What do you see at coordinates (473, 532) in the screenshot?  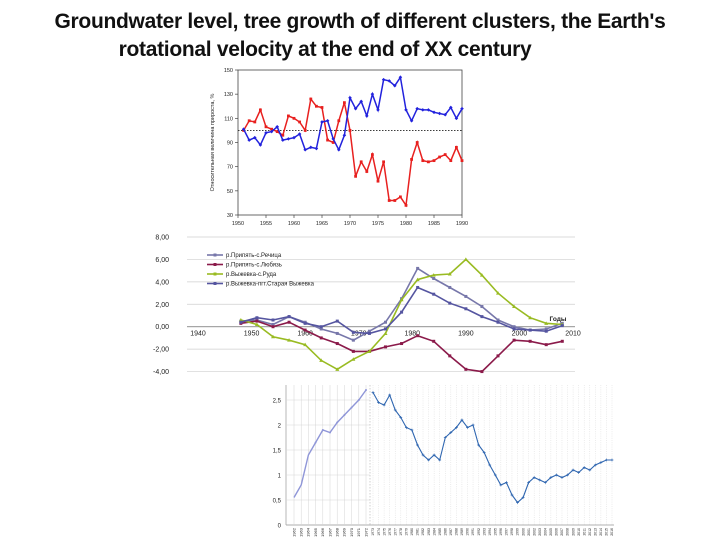 I see `x-tick-label: 1991` at bounding box center [473, 532].